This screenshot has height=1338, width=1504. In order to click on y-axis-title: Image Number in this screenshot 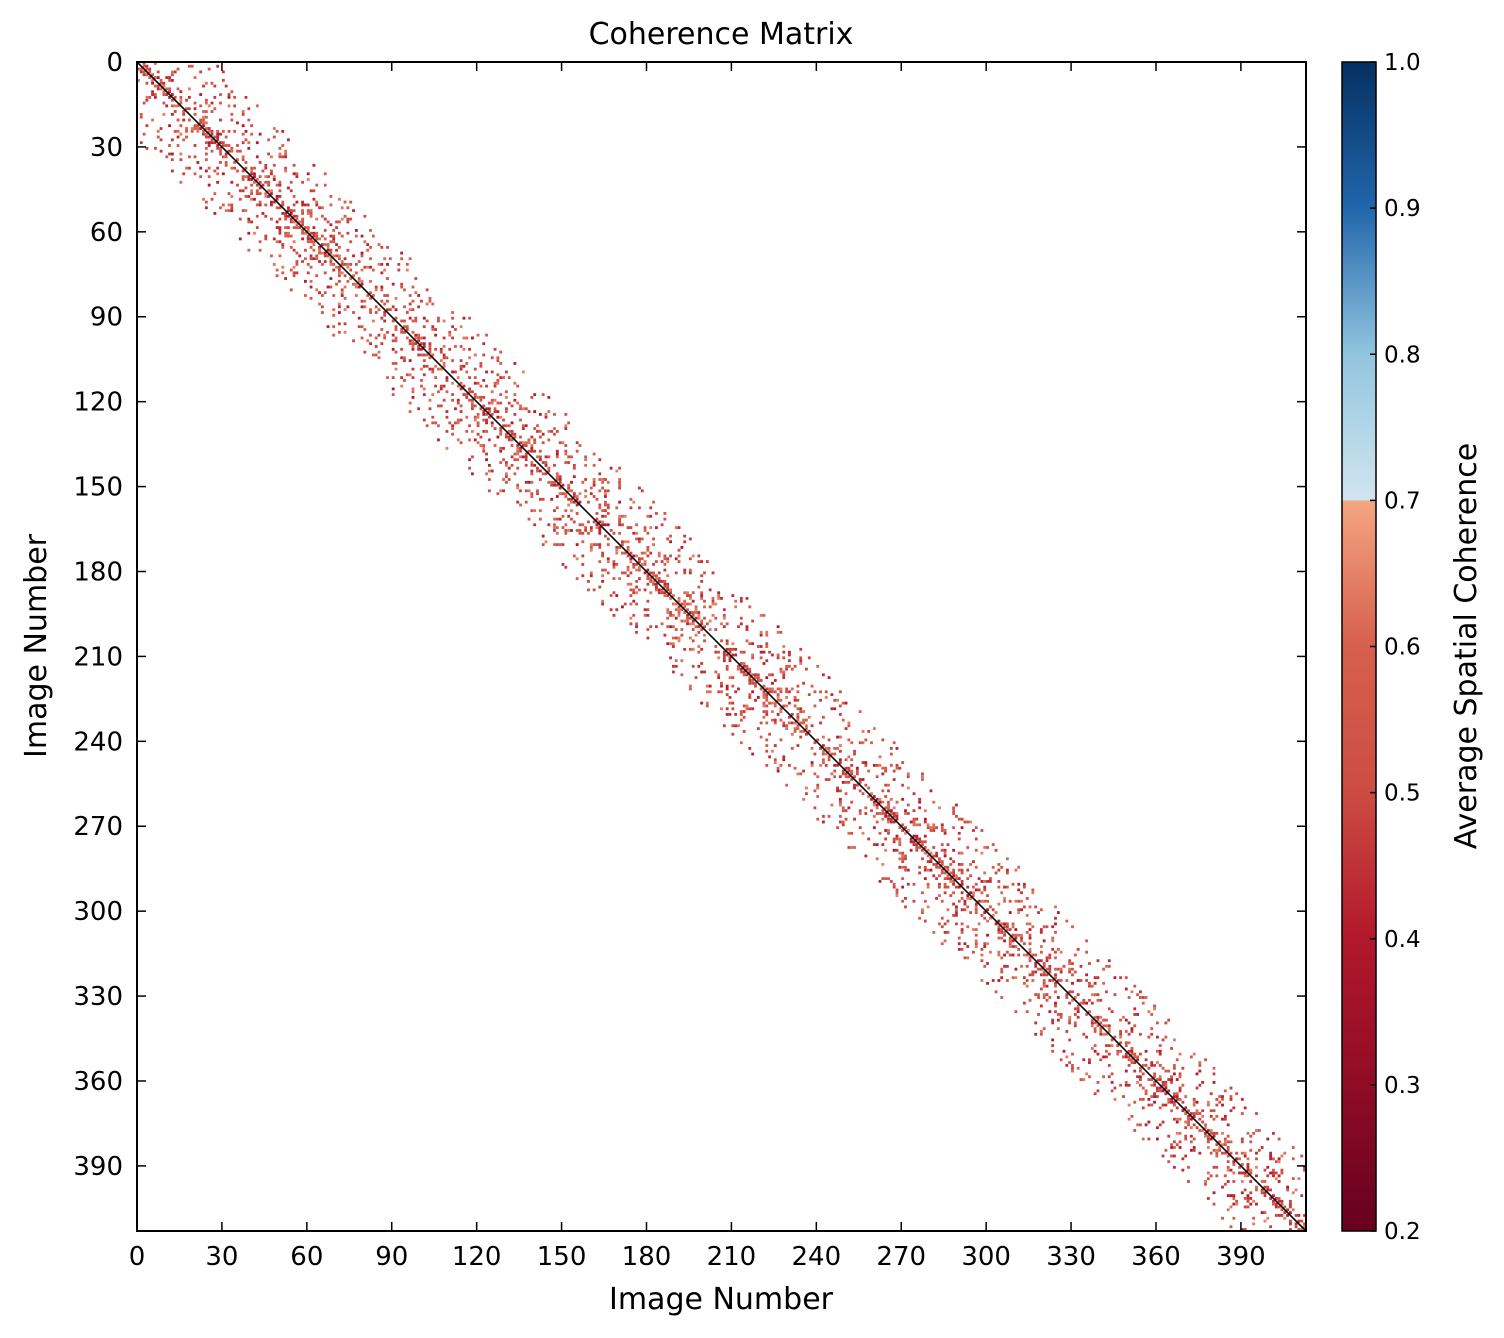, I will do `click(36, 645)`.